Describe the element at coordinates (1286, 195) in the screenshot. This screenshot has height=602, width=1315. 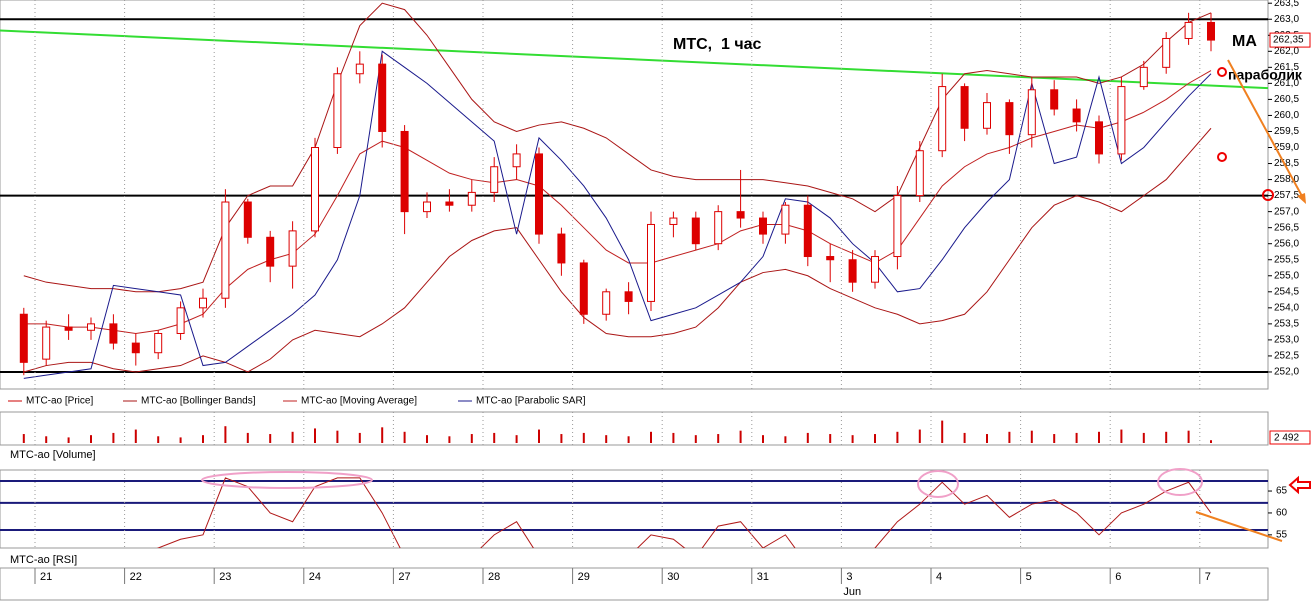
I see `y-tick-label: 257,5` at that location.